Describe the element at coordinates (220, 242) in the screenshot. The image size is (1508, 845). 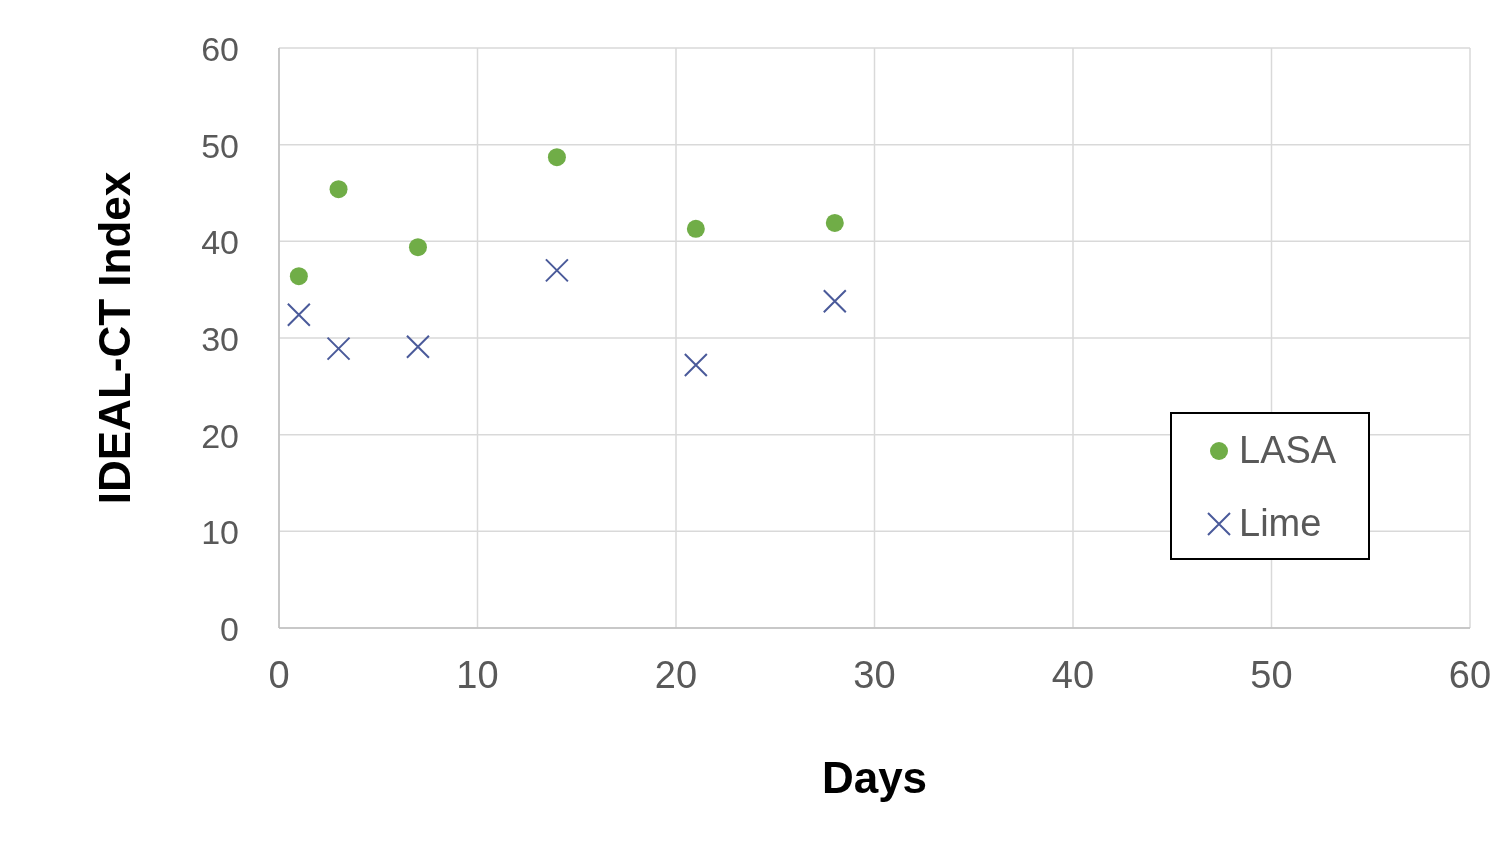
I see `y-tick-label: 40` at that location.